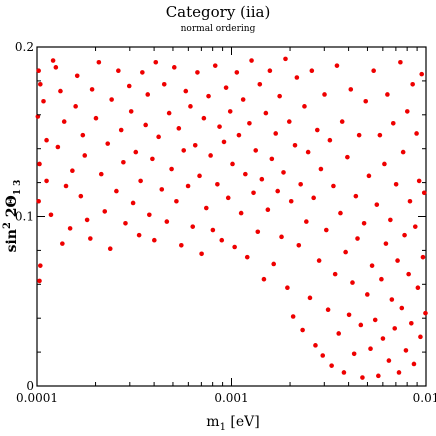 This screenshot has width=436, height=436. What do you see at coordinates (424, 398) in the screenshot?
I see `x-tick-label: 0.01` at bounding box center [424, 398].